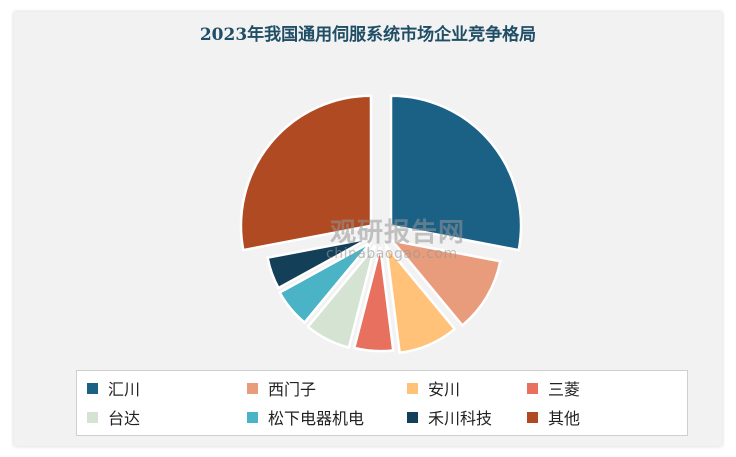  I want to click on legend-item-5: 松下电器机电, so click(305, 417).